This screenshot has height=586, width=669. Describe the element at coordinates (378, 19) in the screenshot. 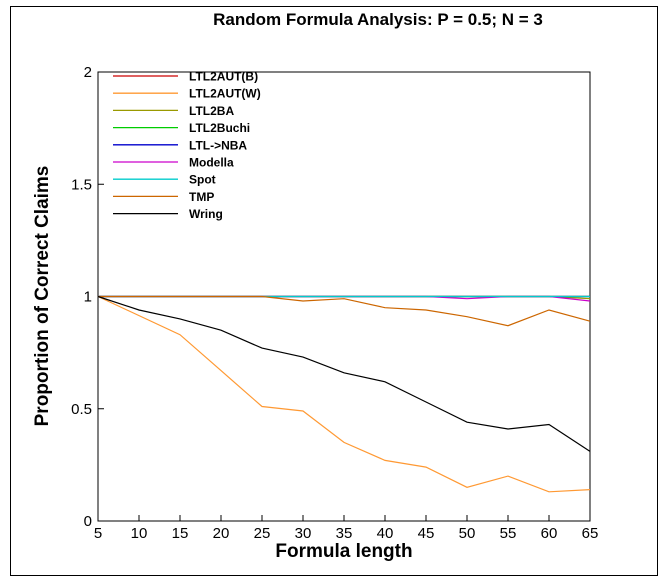

I see `chart-title: Random Formula Analysis: P = 0.5; N = 3` at that location.